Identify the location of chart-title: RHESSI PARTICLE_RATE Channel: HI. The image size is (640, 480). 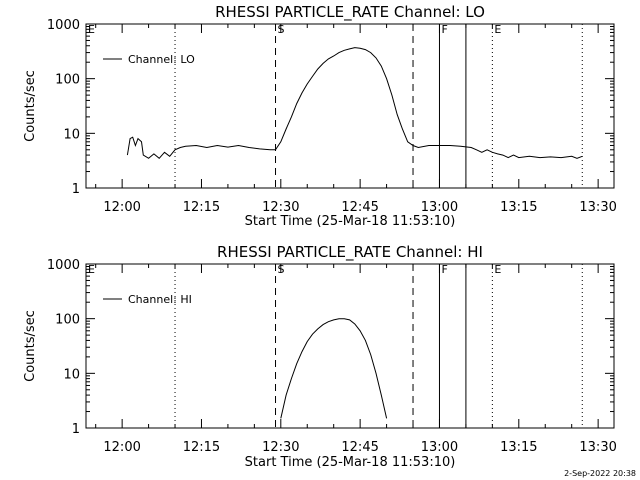
(350, 252).